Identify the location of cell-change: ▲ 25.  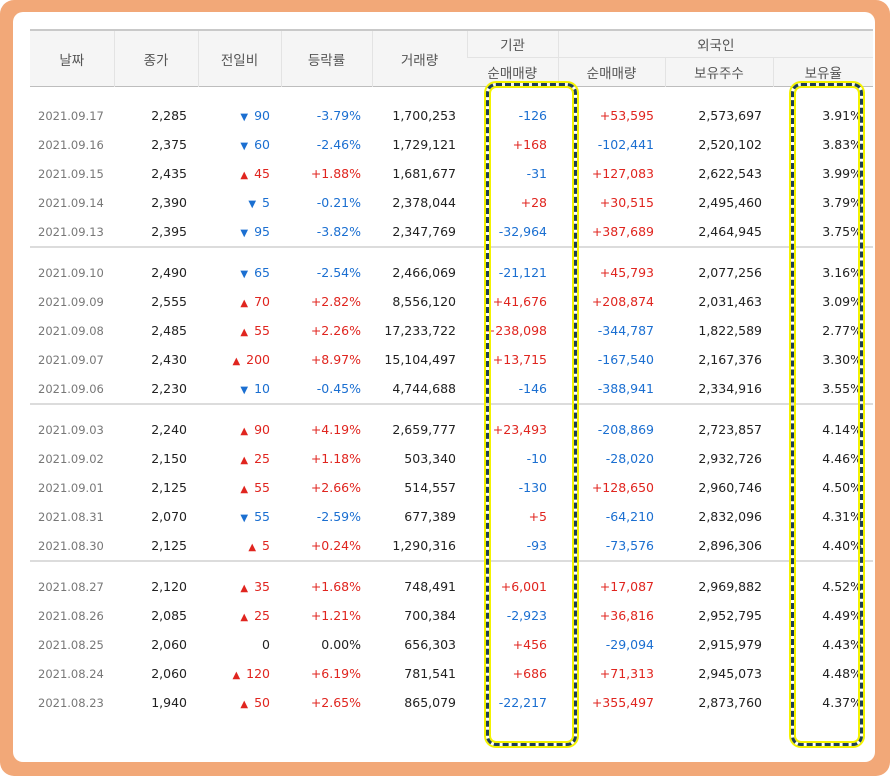
(239, 615).